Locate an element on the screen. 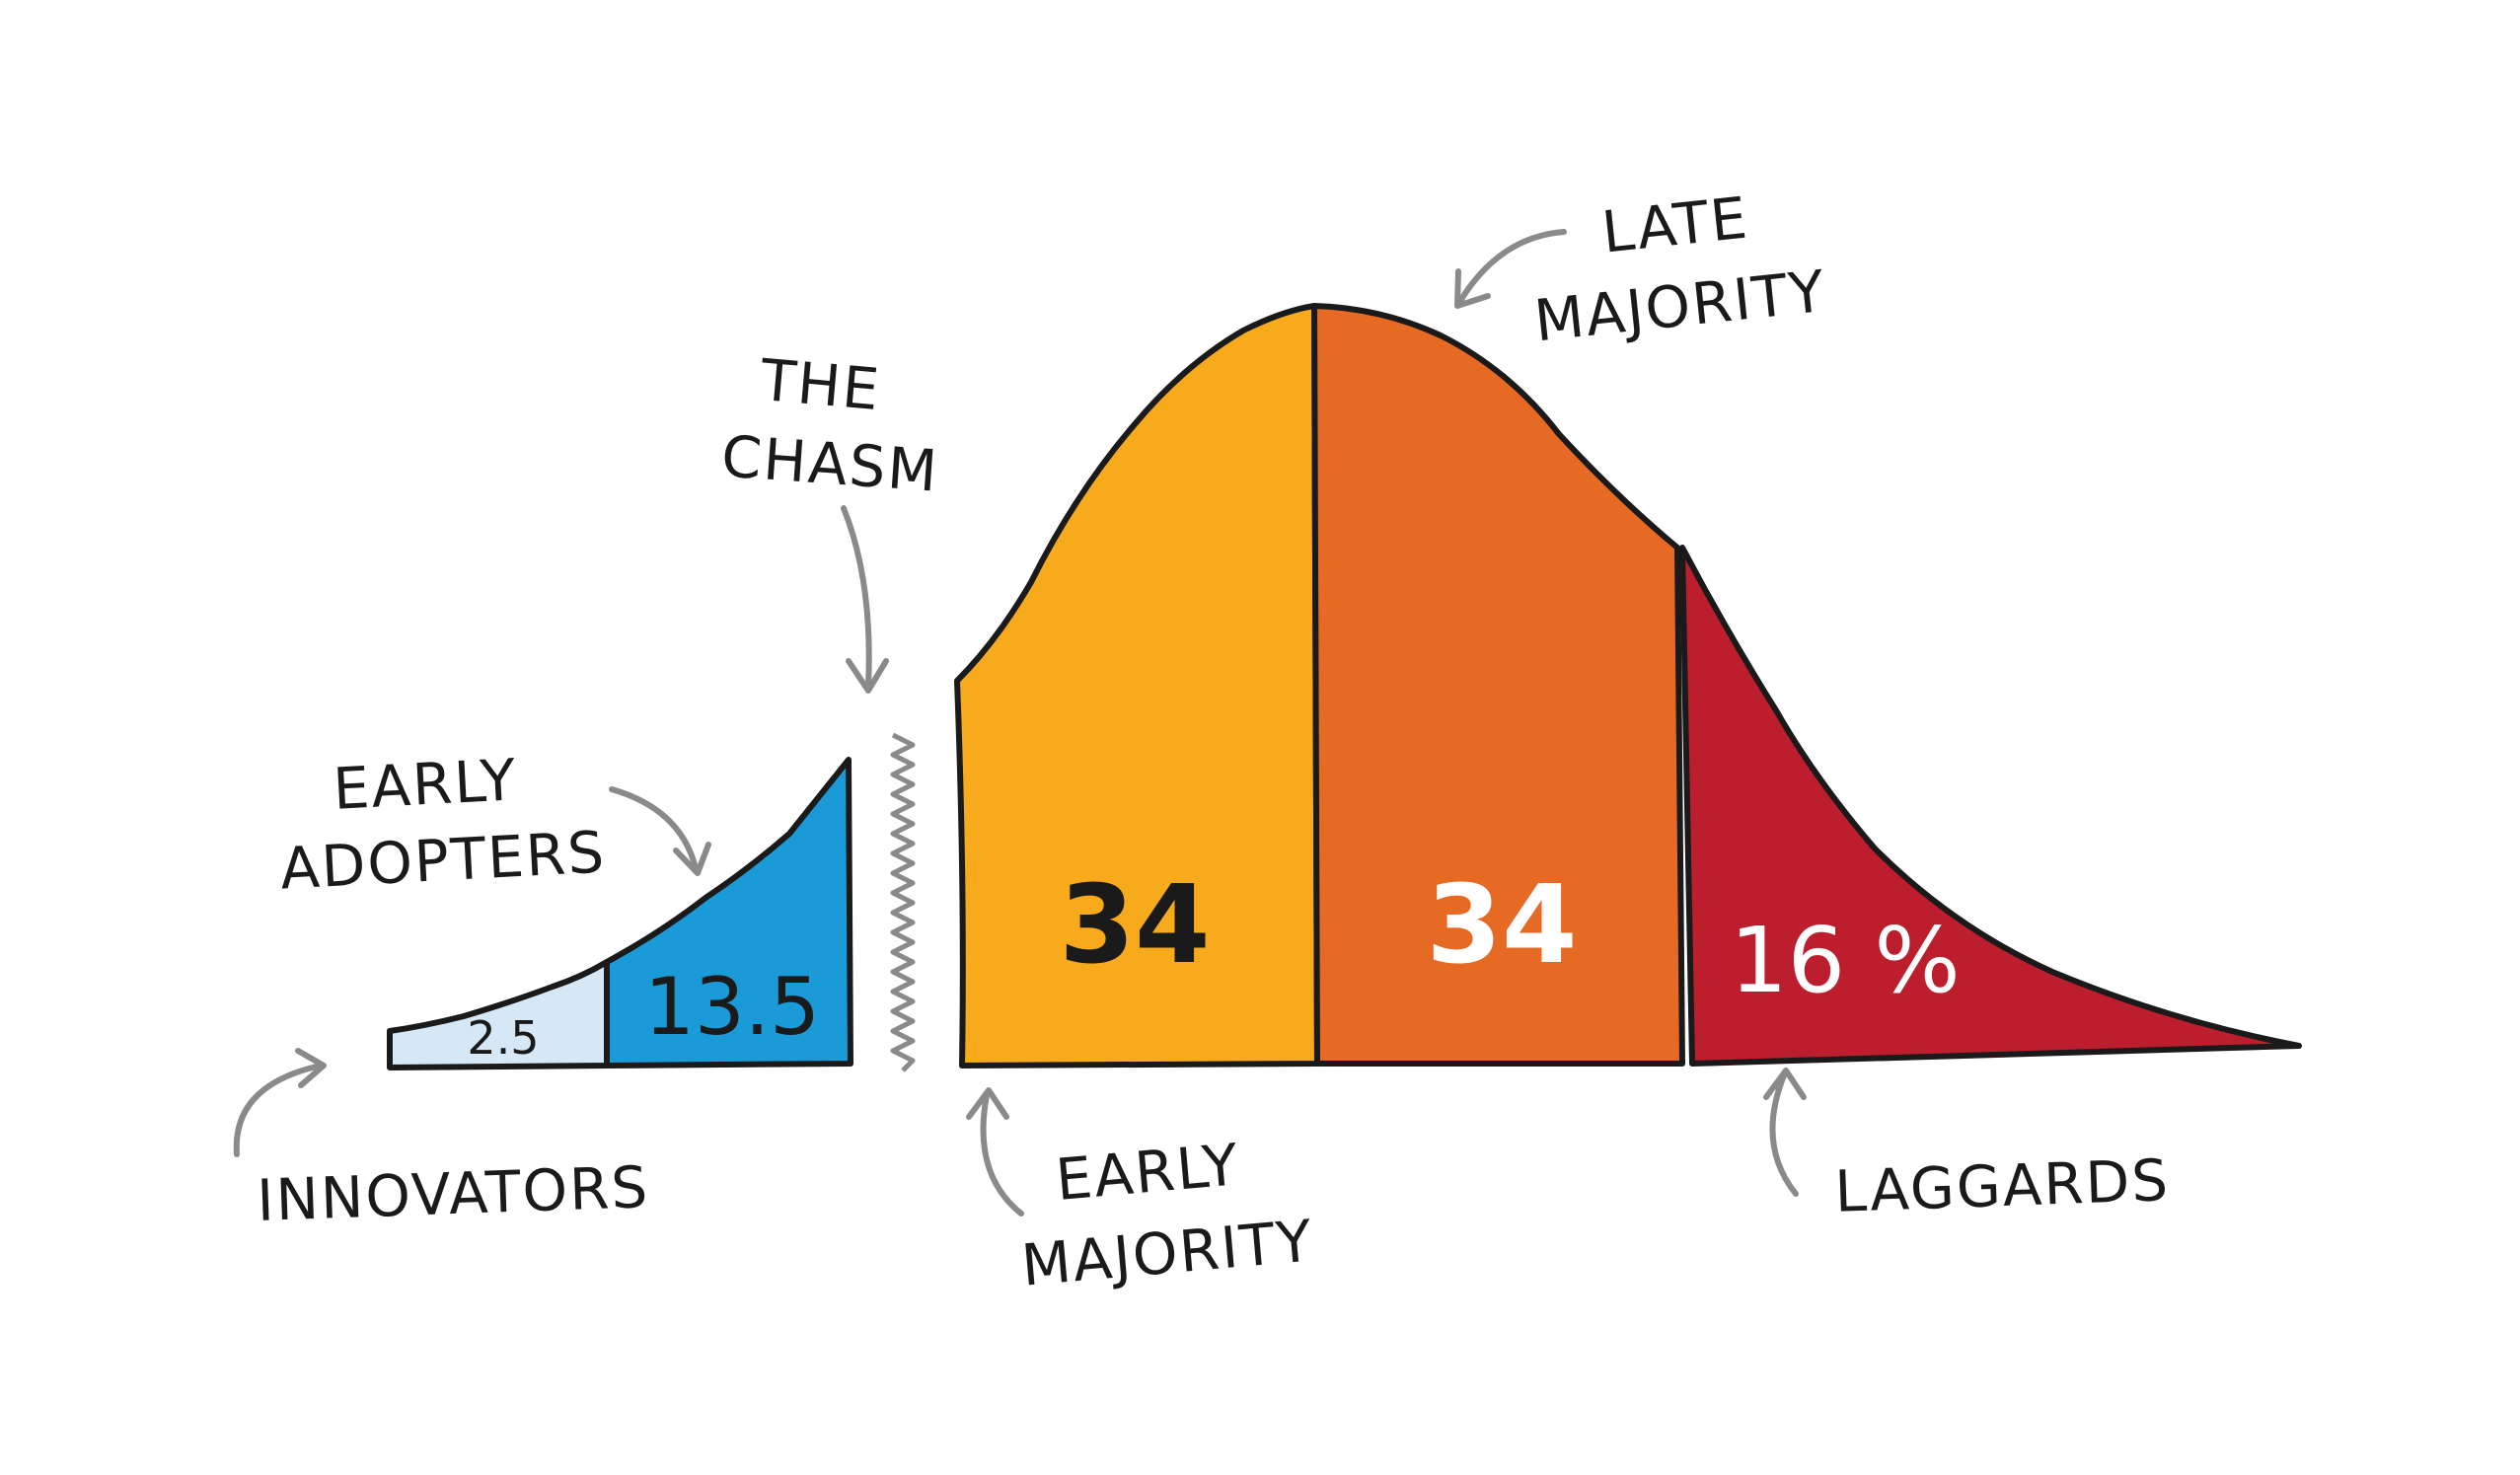 The height and width of the screenshot is (1475, 2520). innovators-arrow is located at coordinates (280, 1102).